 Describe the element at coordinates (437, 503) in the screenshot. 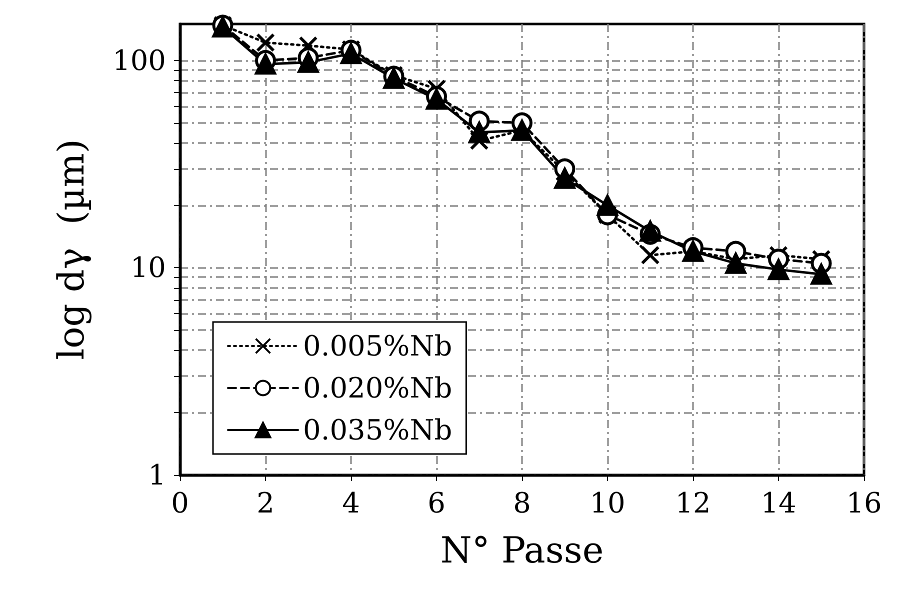

I see `x-tick-label: 6` at that location.